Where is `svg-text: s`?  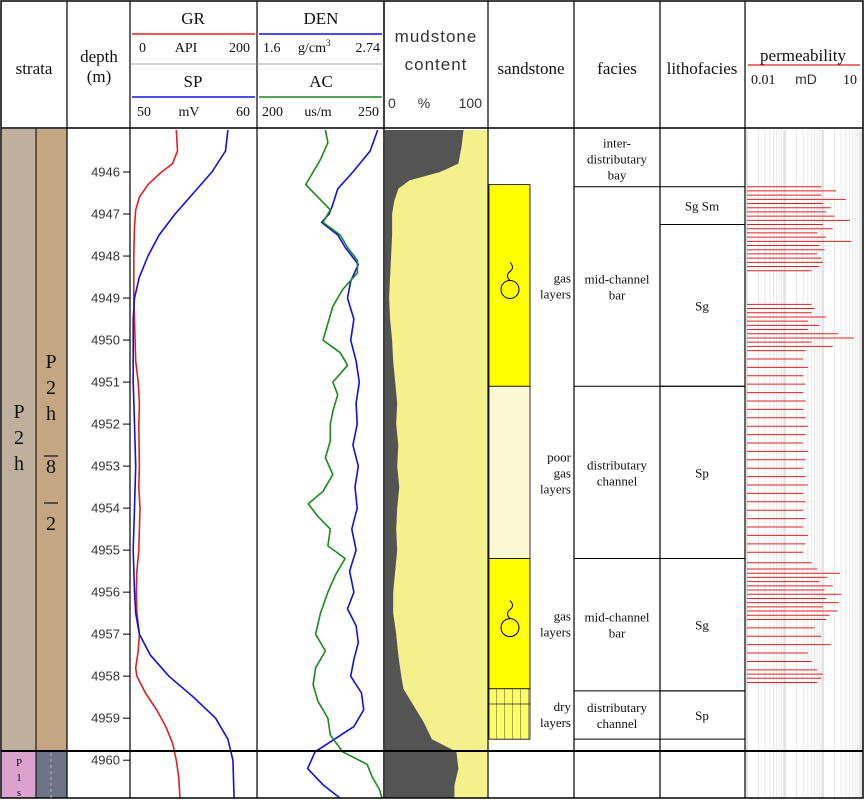
svg-text: s is located at coordinates (19, 793).